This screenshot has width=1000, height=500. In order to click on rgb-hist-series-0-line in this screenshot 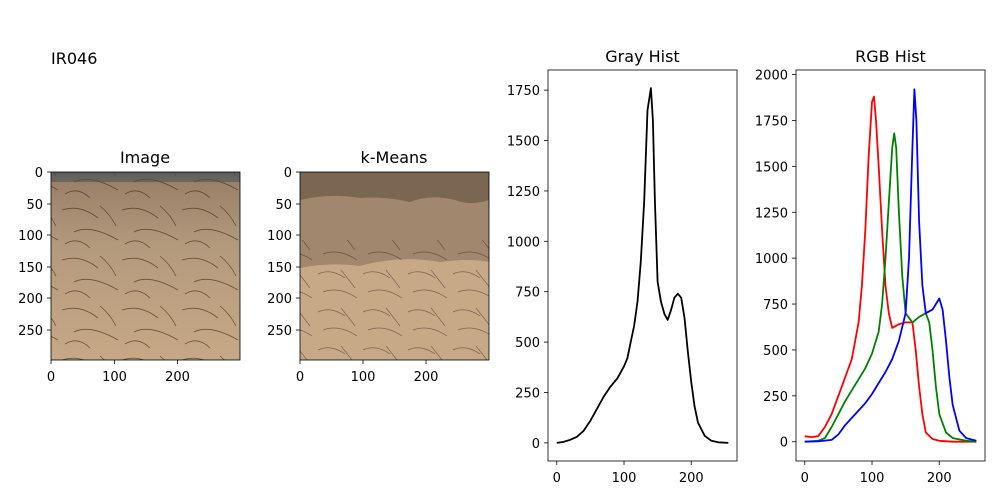, I will do `click(890, 269)`.